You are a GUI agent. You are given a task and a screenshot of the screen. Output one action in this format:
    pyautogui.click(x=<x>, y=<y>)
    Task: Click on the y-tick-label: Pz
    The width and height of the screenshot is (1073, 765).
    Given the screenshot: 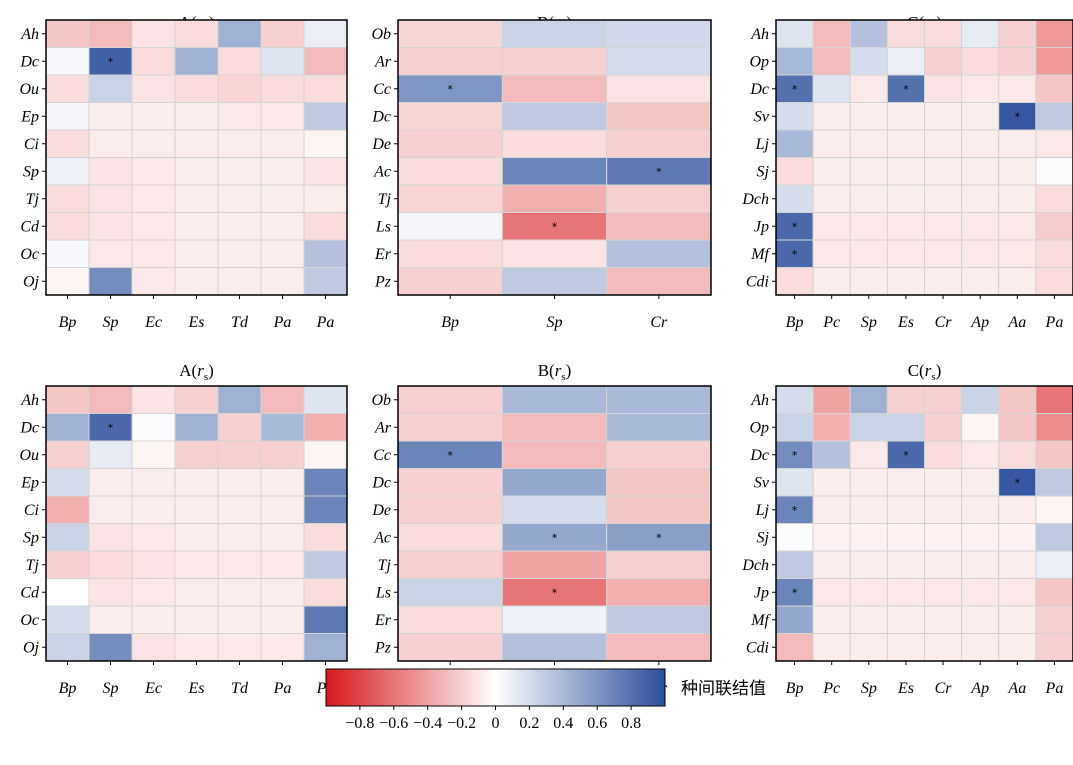 What is the action you would take?
    pyautogui.click(x=383, y=647)
    